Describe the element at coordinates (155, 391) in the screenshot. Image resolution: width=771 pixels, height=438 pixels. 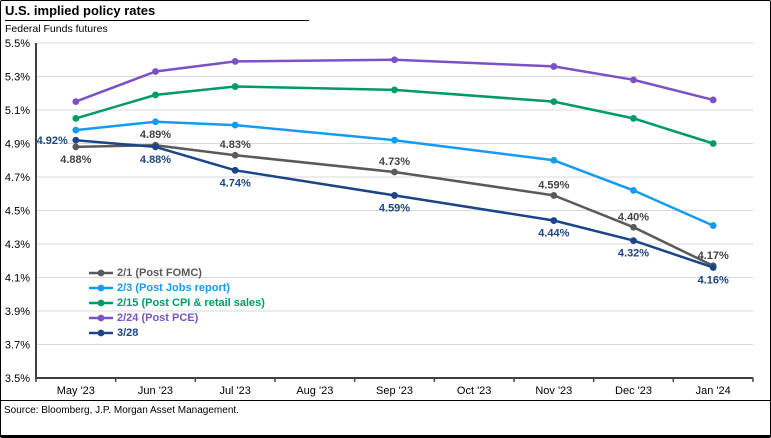
I see `x-axis-tick-label: Jun '23` at that location.